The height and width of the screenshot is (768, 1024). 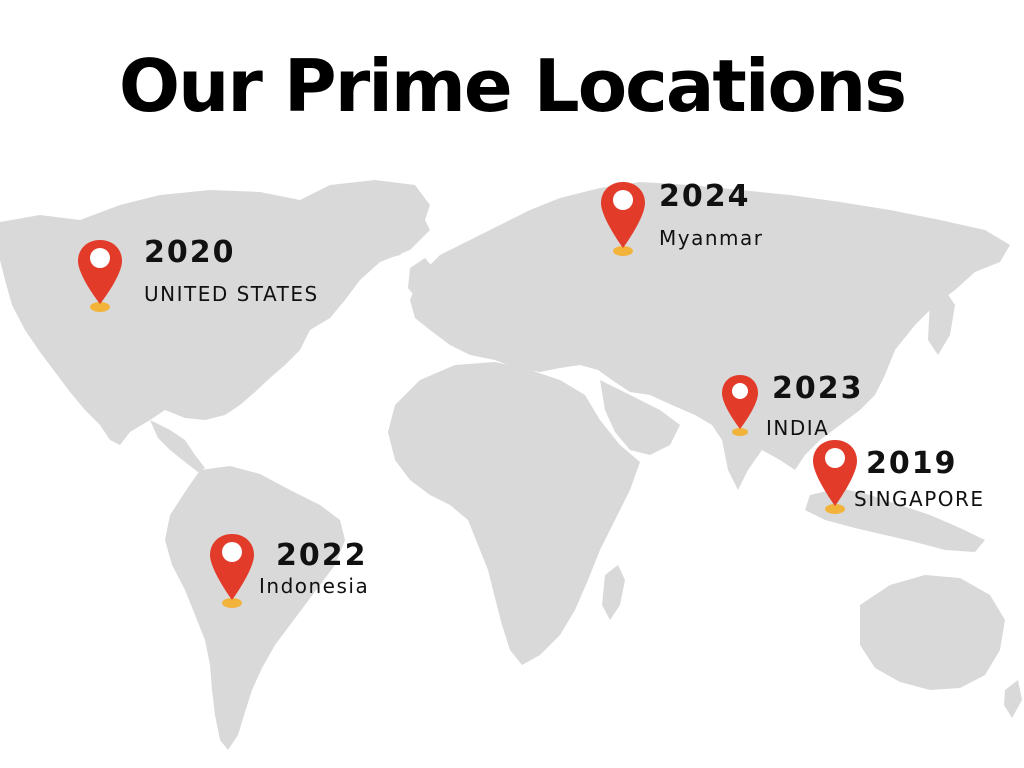 What do you see at coordinates (941, 322) in the screenshot?
I see `japan-landmass` at bounding box center [941, 322].